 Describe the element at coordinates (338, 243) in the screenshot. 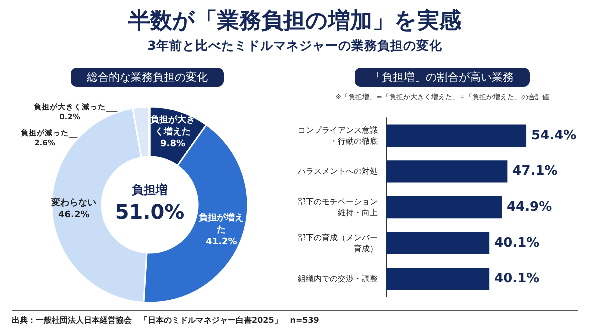

I see `y-tick-label: 部下の育成（メンバー育成）` at that location.